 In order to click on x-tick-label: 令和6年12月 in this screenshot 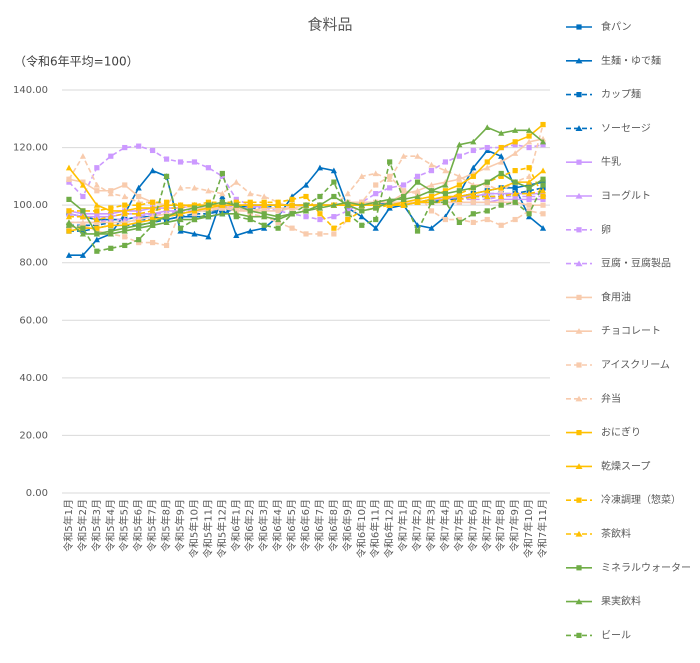, I will do `click(389, 528)`.